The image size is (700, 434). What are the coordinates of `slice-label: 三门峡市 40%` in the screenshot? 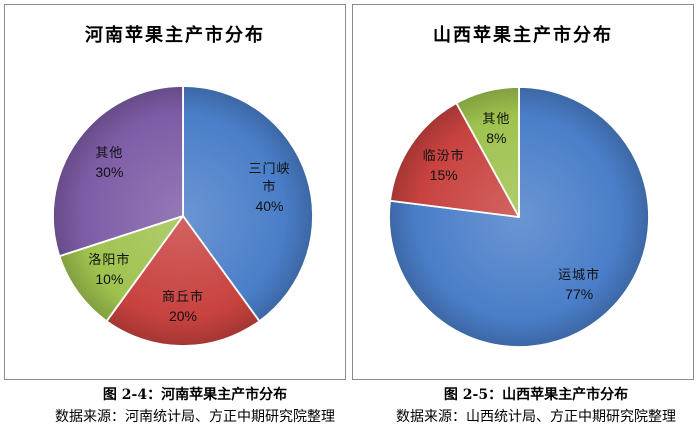 It's located at (270, 188).